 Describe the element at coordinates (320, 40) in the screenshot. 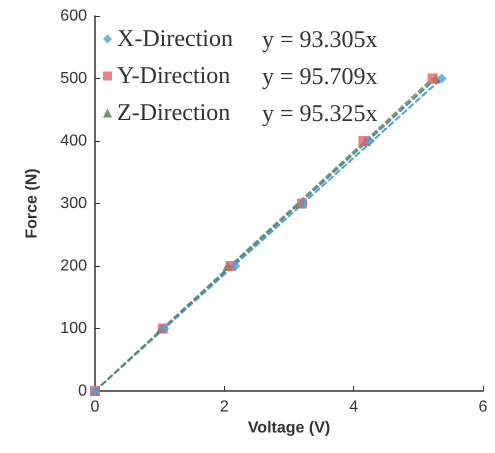

I see `annotation: y = 93.305x` at that location.